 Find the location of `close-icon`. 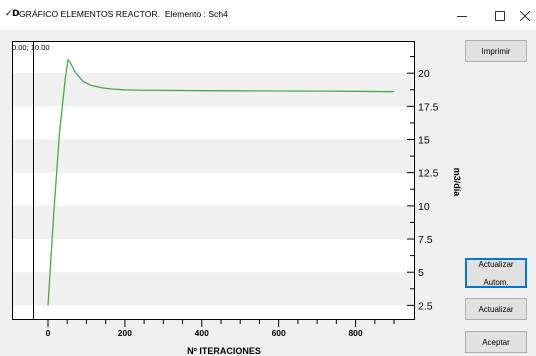

close-icon is located at coordinates (525, 16).